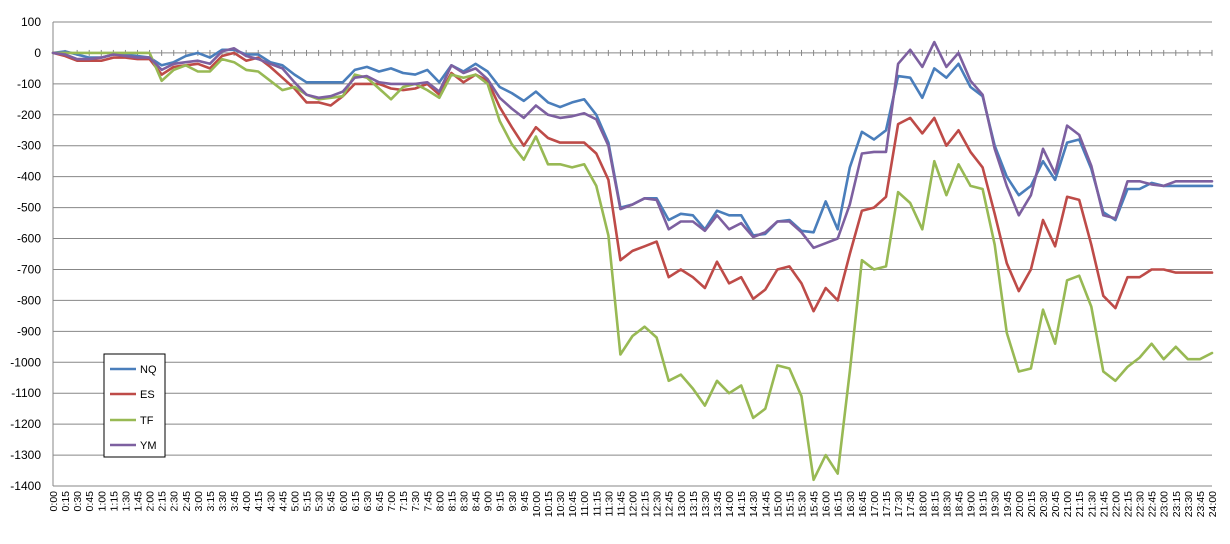 This screenshot has width=1230, height=544. Describe the element at coordinates (440, 501) in the screenshot. I see `x-tick-label: 8:00` at that location.